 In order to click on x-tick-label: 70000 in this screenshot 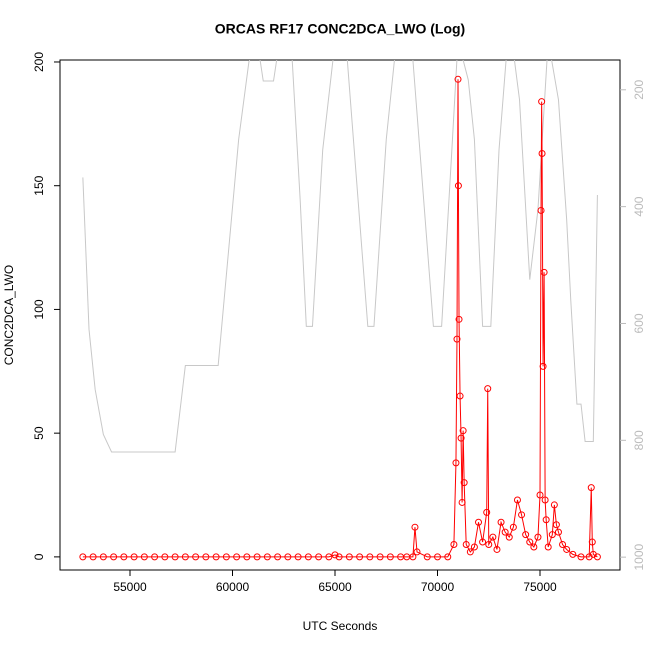, I will do `click(438, 587)`.